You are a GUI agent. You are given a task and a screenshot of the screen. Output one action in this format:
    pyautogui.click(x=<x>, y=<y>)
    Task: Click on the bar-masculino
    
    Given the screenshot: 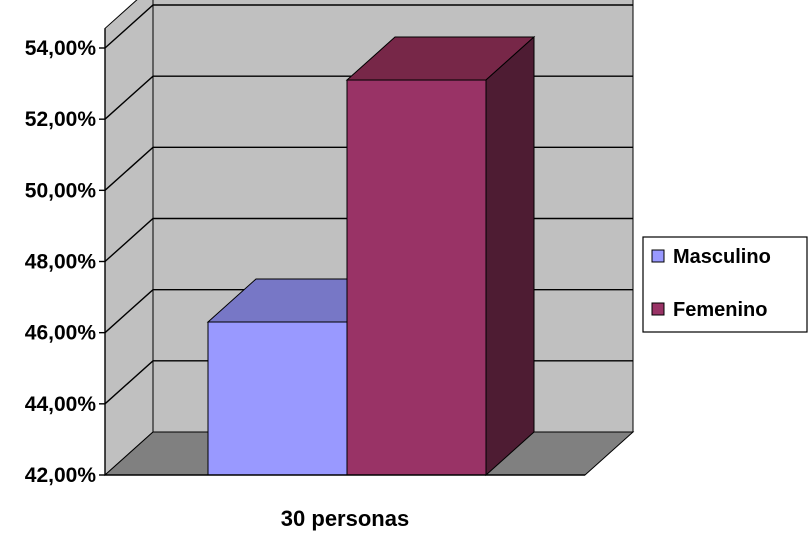 What is the action you would take?
    pyautogui.click(x=277, y=398)
    